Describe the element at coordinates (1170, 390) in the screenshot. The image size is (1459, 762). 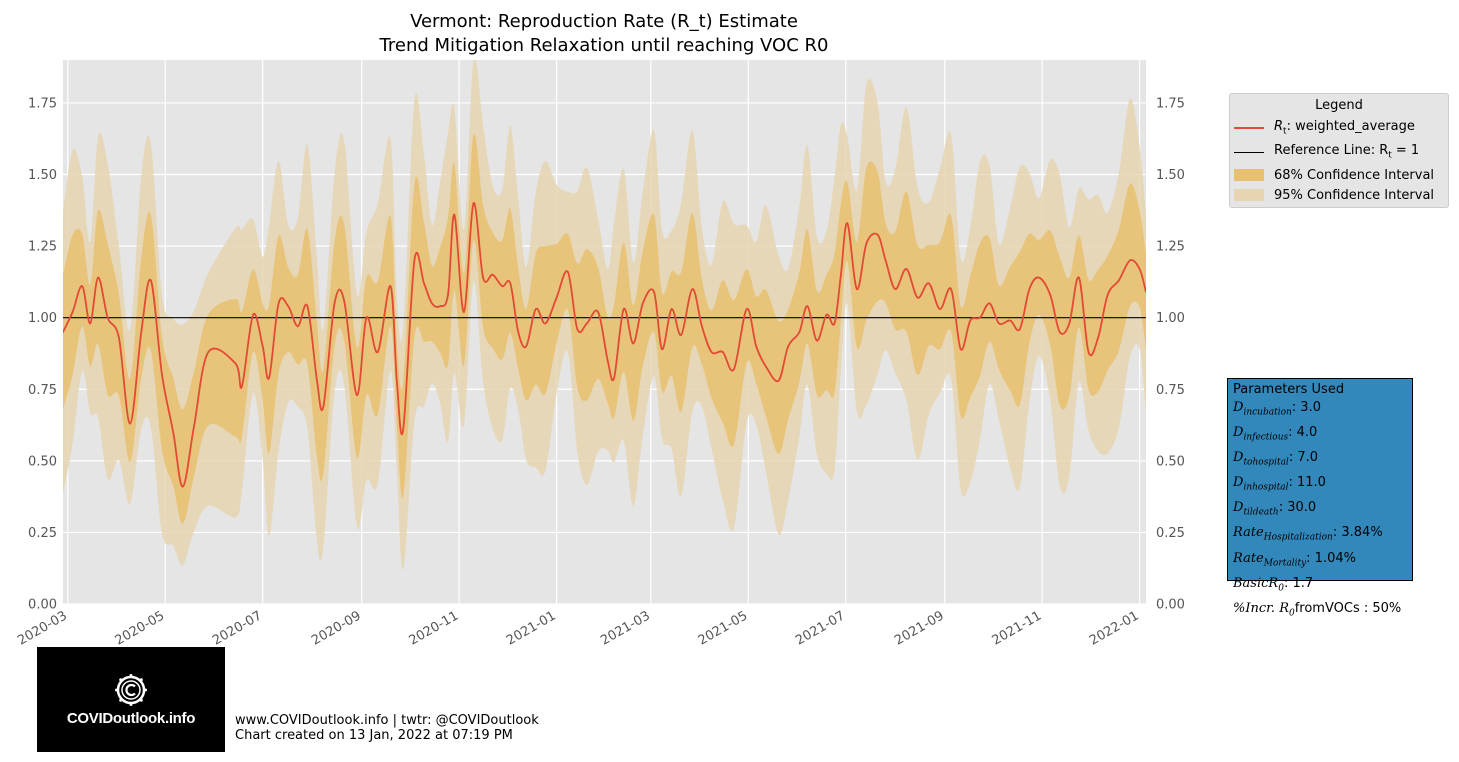
I see `y-tick-label-right: 0.75` at that location.